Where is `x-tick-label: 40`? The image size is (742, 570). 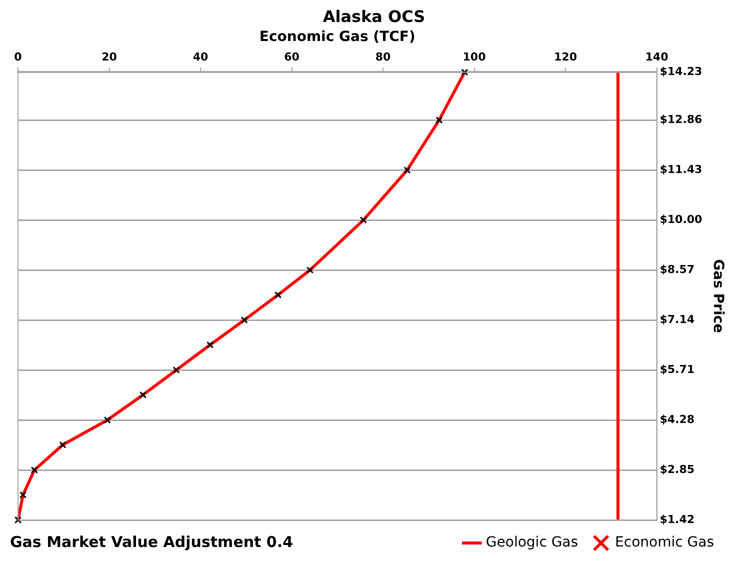 x-tick-label: 40 is located at coordinates (200, 57).